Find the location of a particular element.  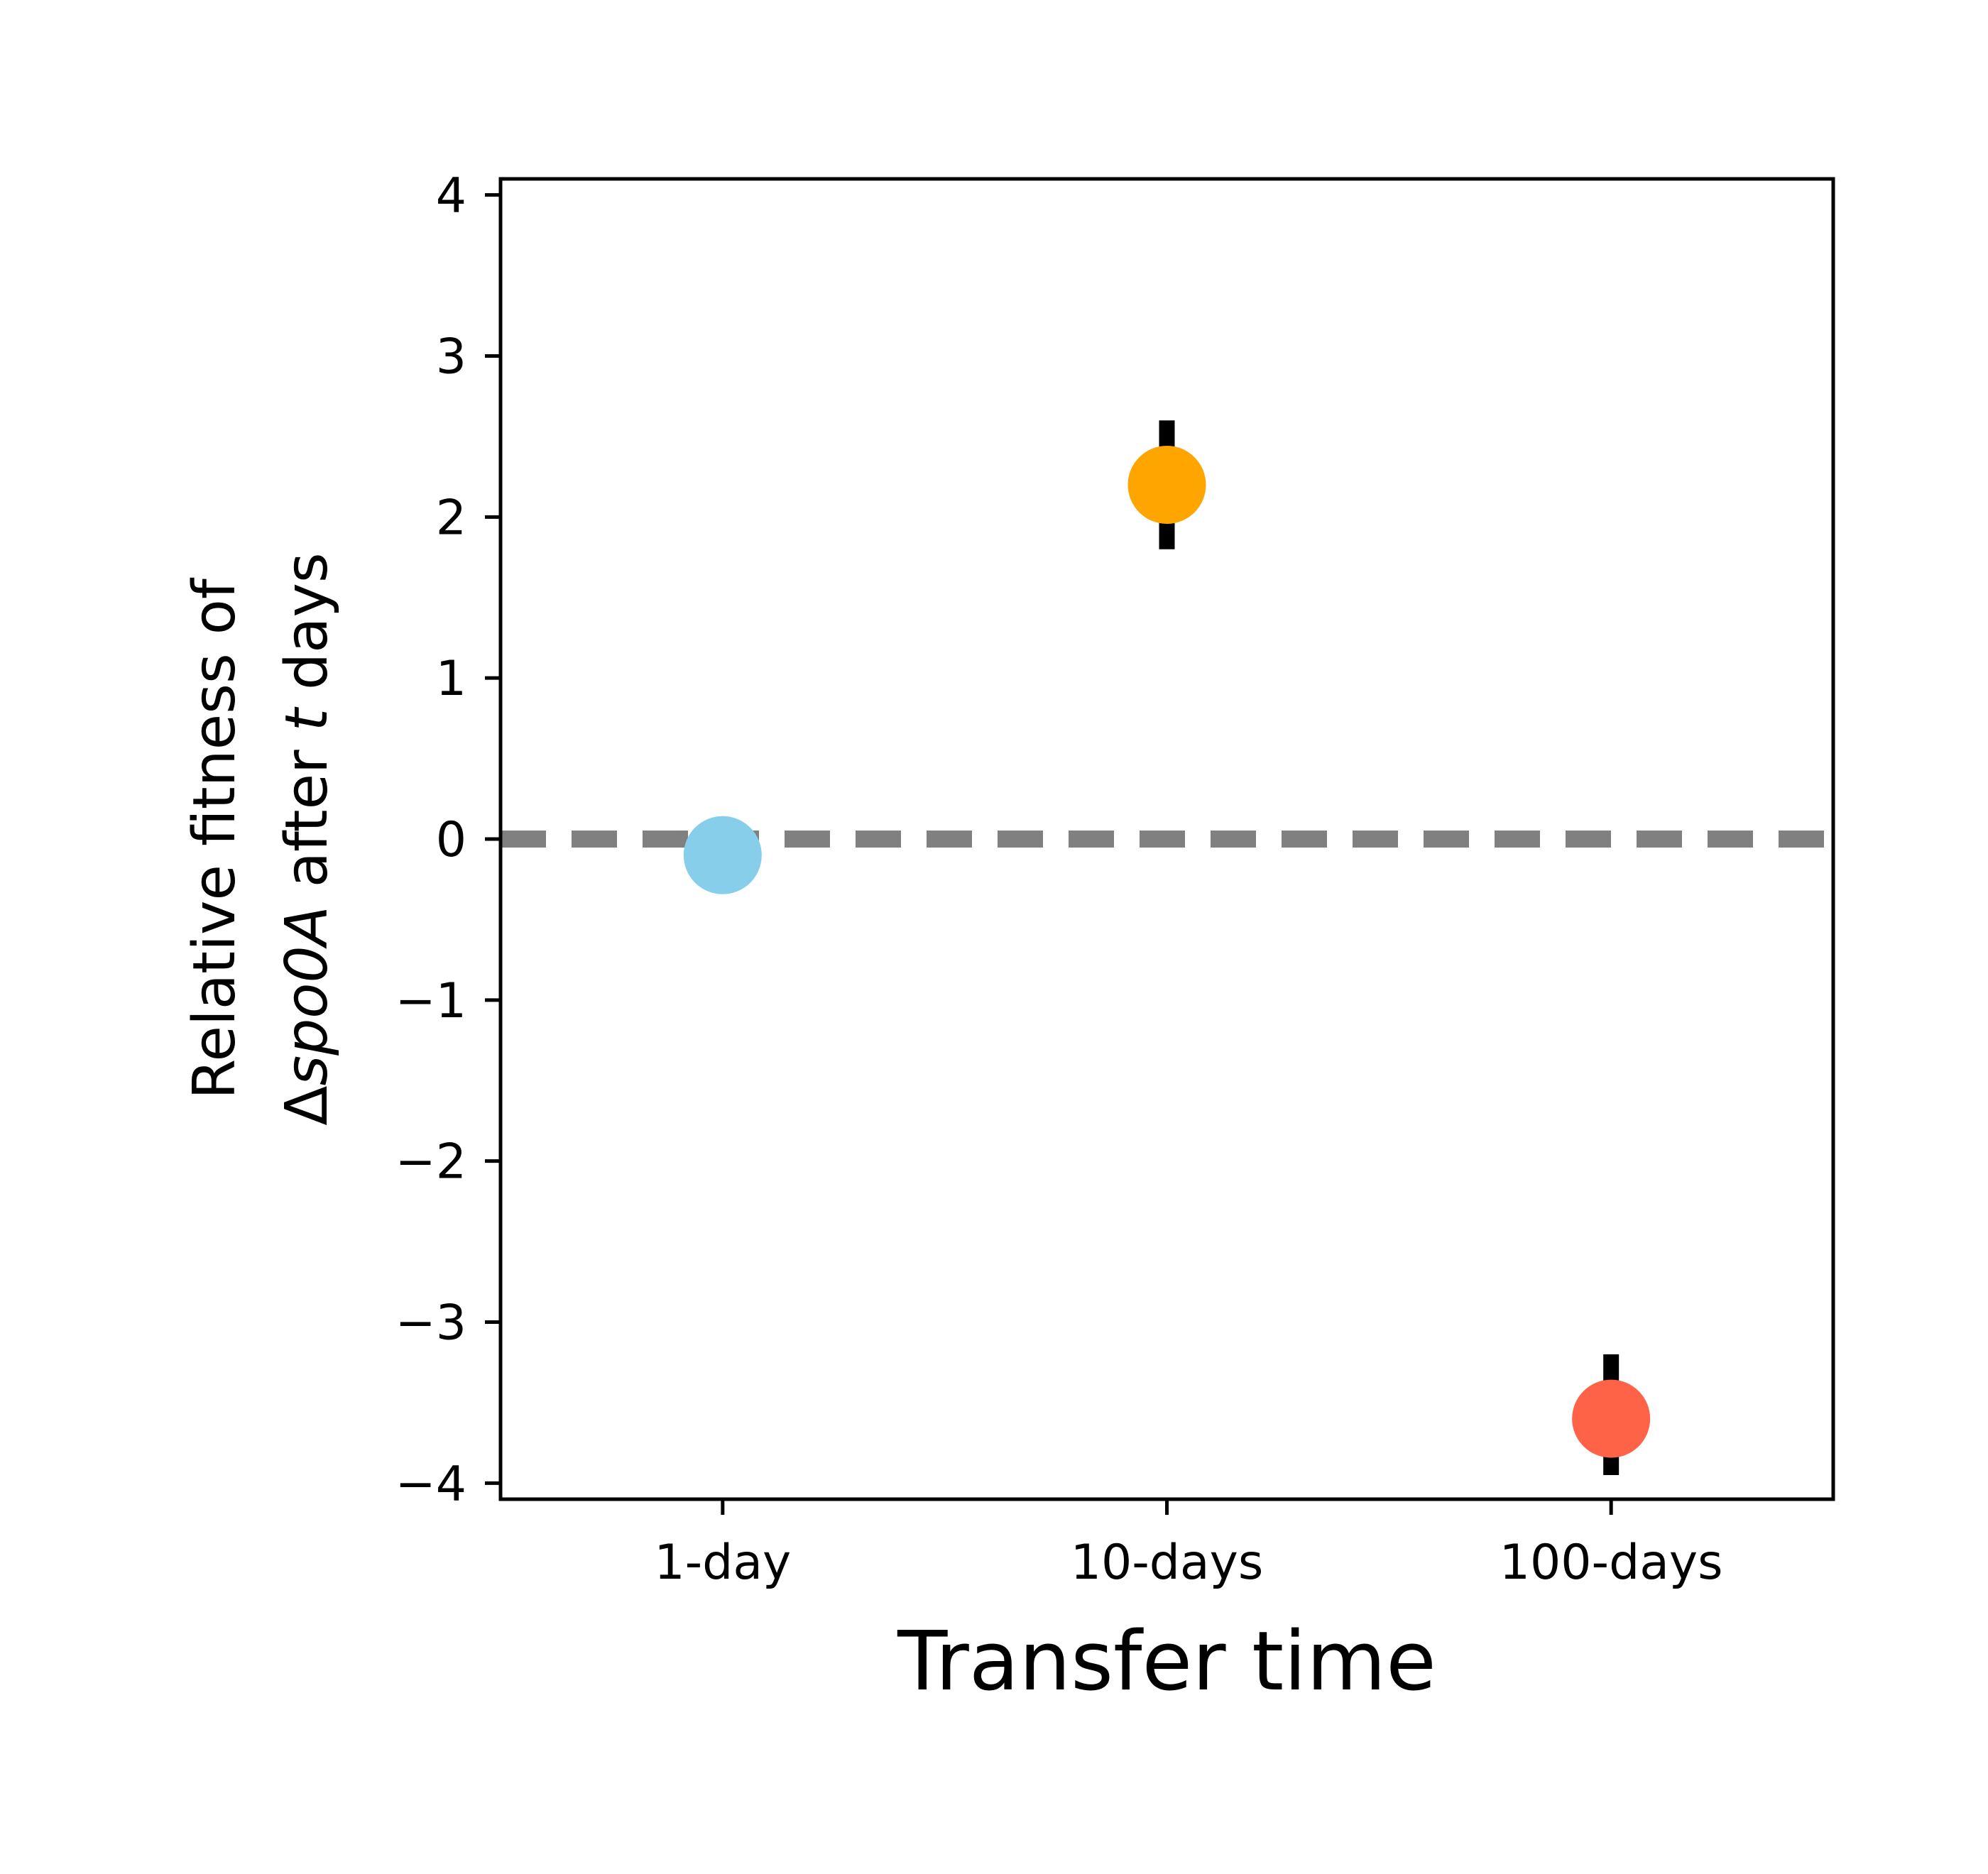

x-axis-title: Transfer time is located at coordinates (1166, 1661).